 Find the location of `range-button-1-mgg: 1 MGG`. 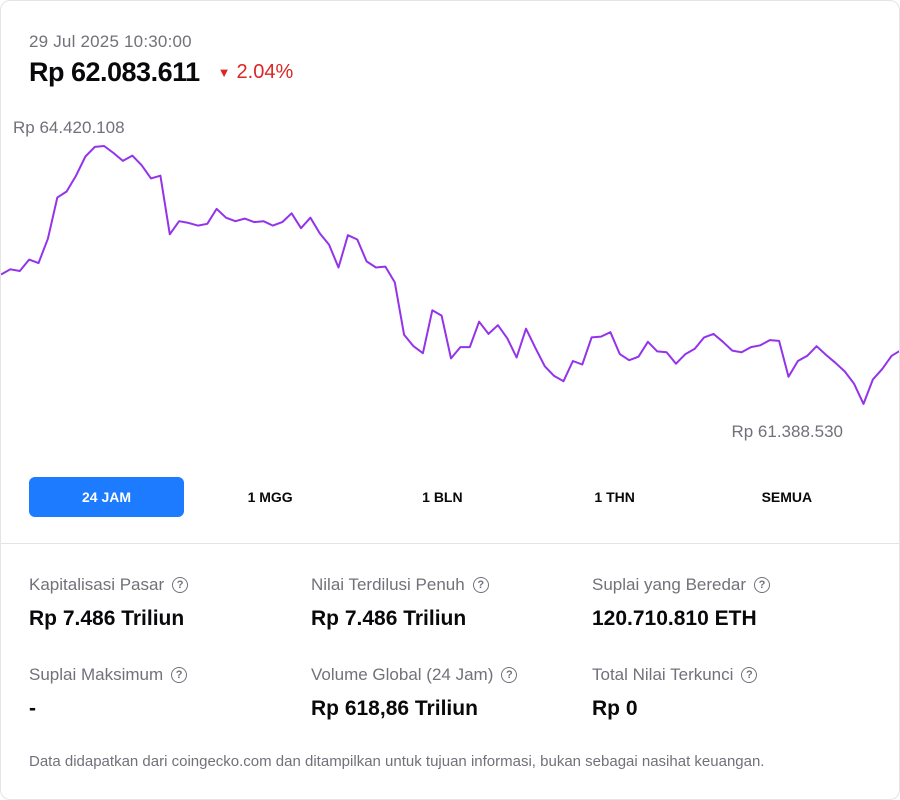

range-button-1-mgg: 1 MGG is located at coordinates (270, 497).